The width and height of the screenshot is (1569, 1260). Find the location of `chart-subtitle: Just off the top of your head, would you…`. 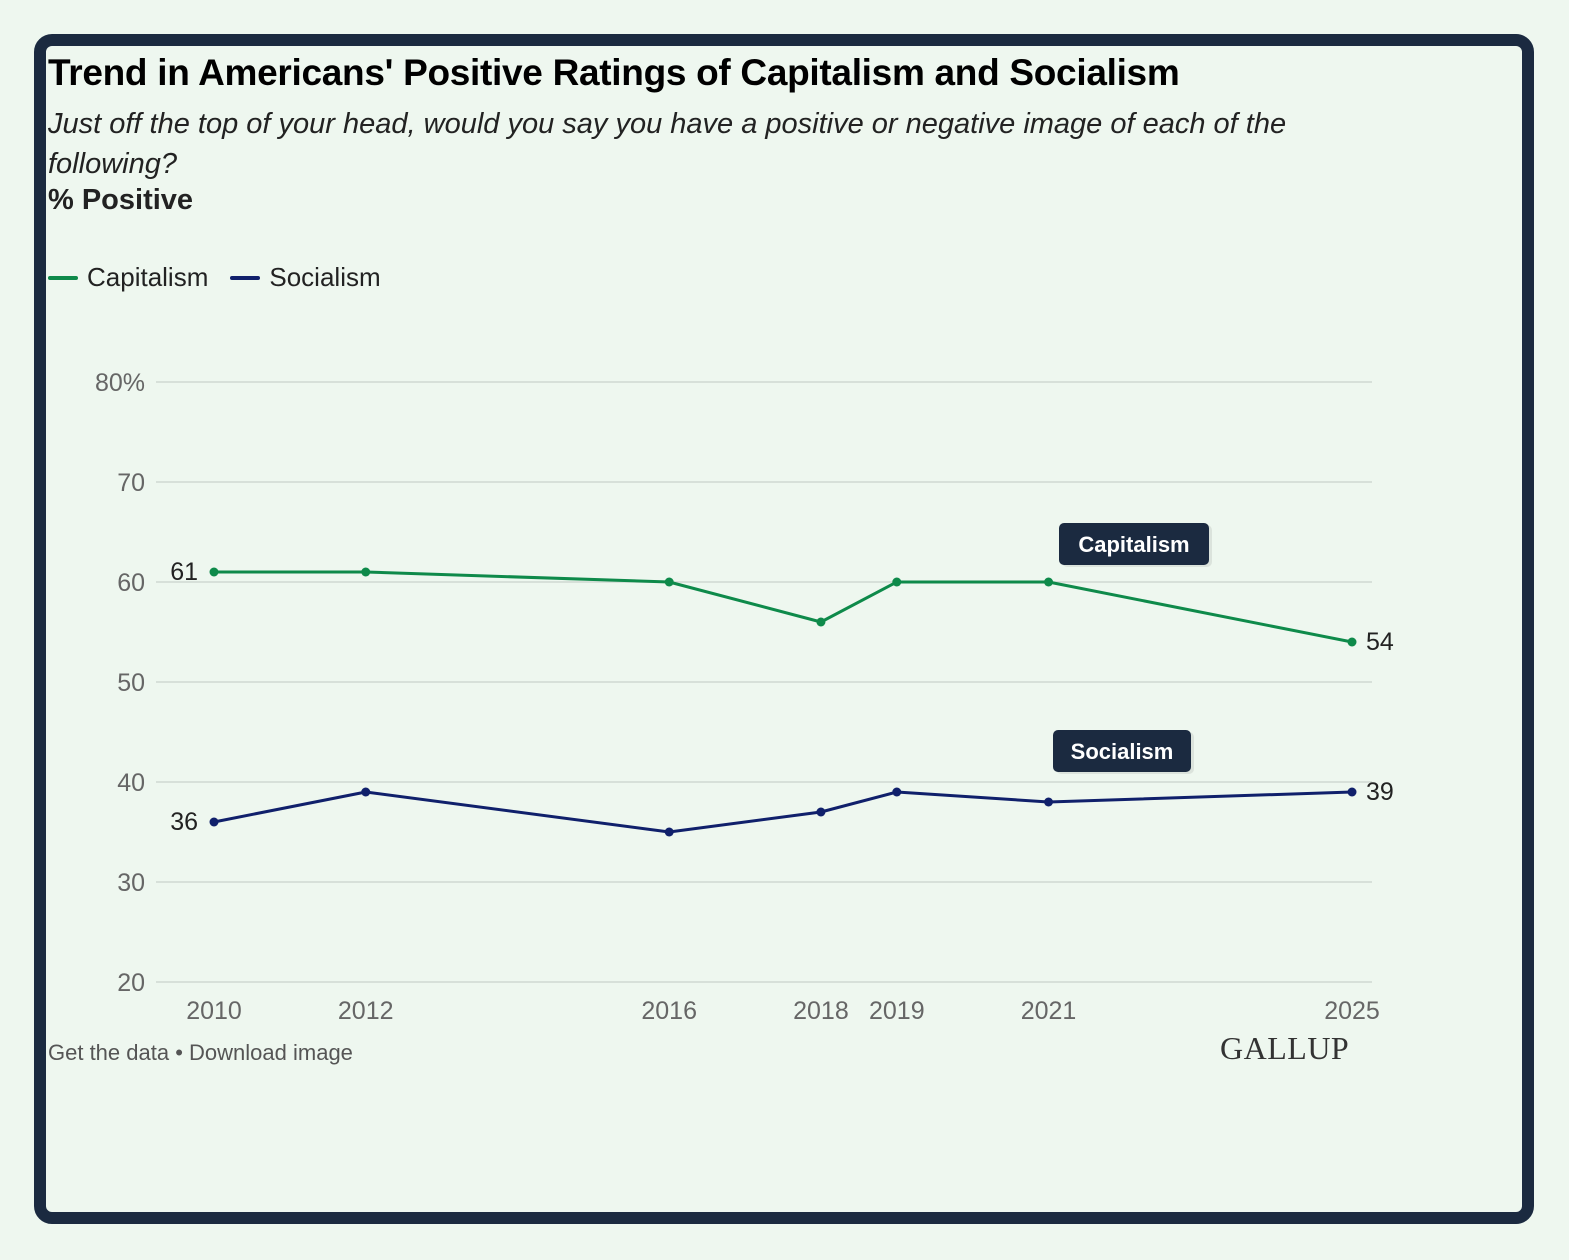

chart-subtitle: Just off the top of your head, would you… is located at coordinates (667, 144).